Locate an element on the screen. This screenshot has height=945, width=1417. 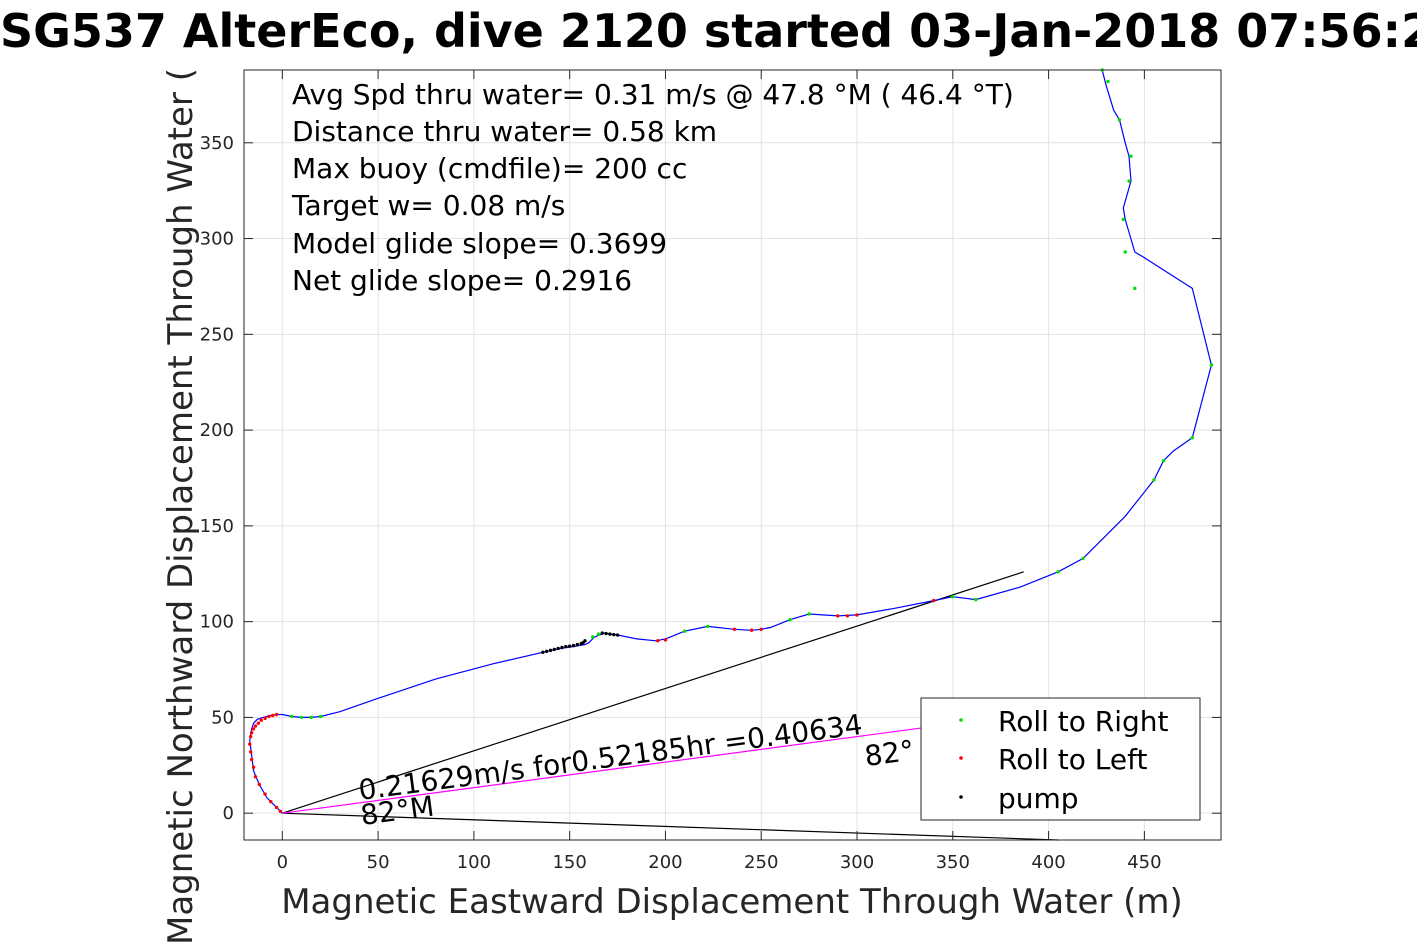
annotation-model-glide: Model glide slope= 0.3699 is located at coordinates (479, 243).